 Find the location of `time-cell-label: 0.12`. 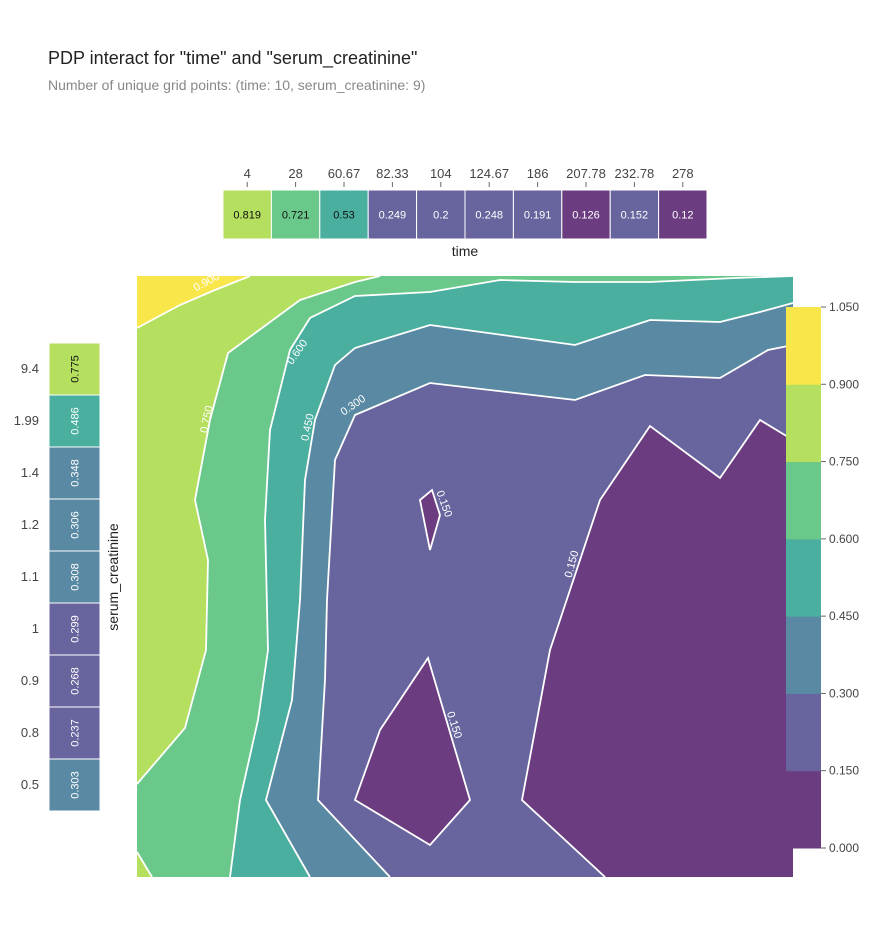

time-cell-label: 0.12 is located at coordinates (682, 216).